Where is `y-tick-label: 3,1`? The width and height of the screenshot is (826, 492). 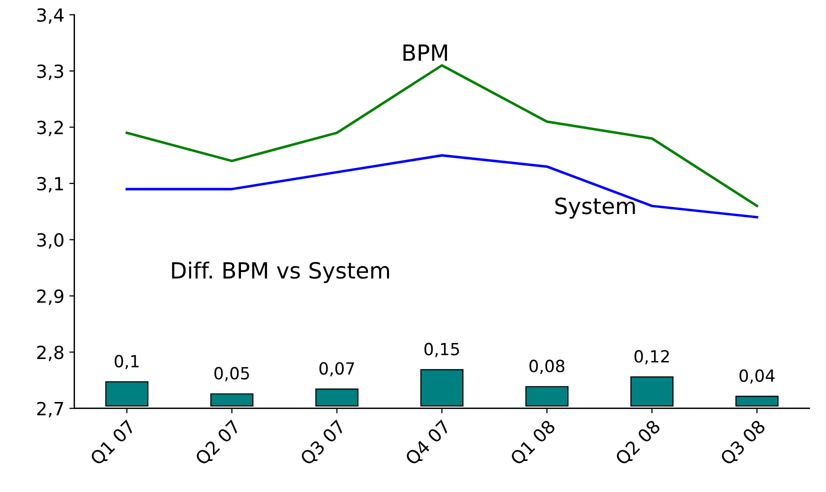 y-tick-label: 3,1 is located at coordinates (50, 184).